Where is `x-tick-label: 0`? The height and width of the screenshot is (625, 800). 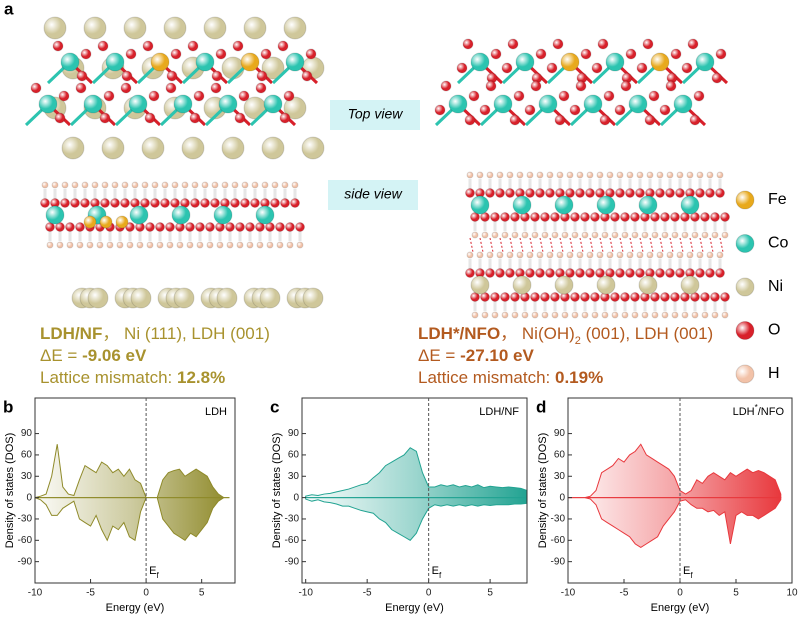 x-tick-label: 0 is located at coordinates (680, 593).